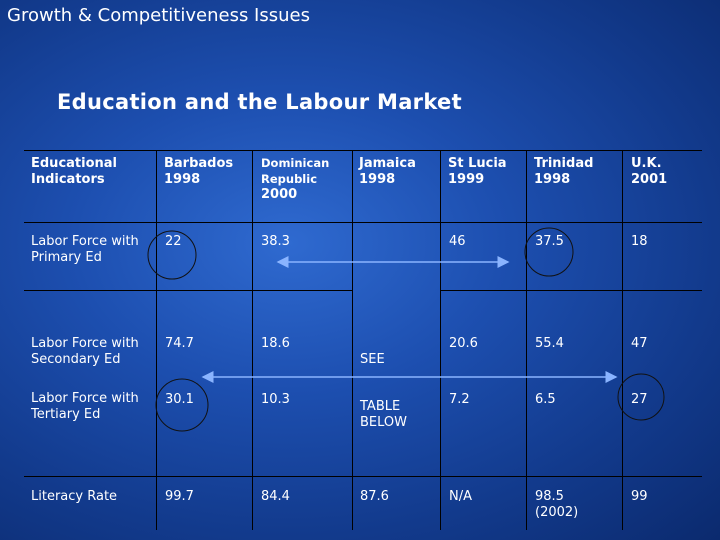 This screenshot has height=540, width=720. I want to click on highlight-circle-trinidad-primary, so click(549, 252).